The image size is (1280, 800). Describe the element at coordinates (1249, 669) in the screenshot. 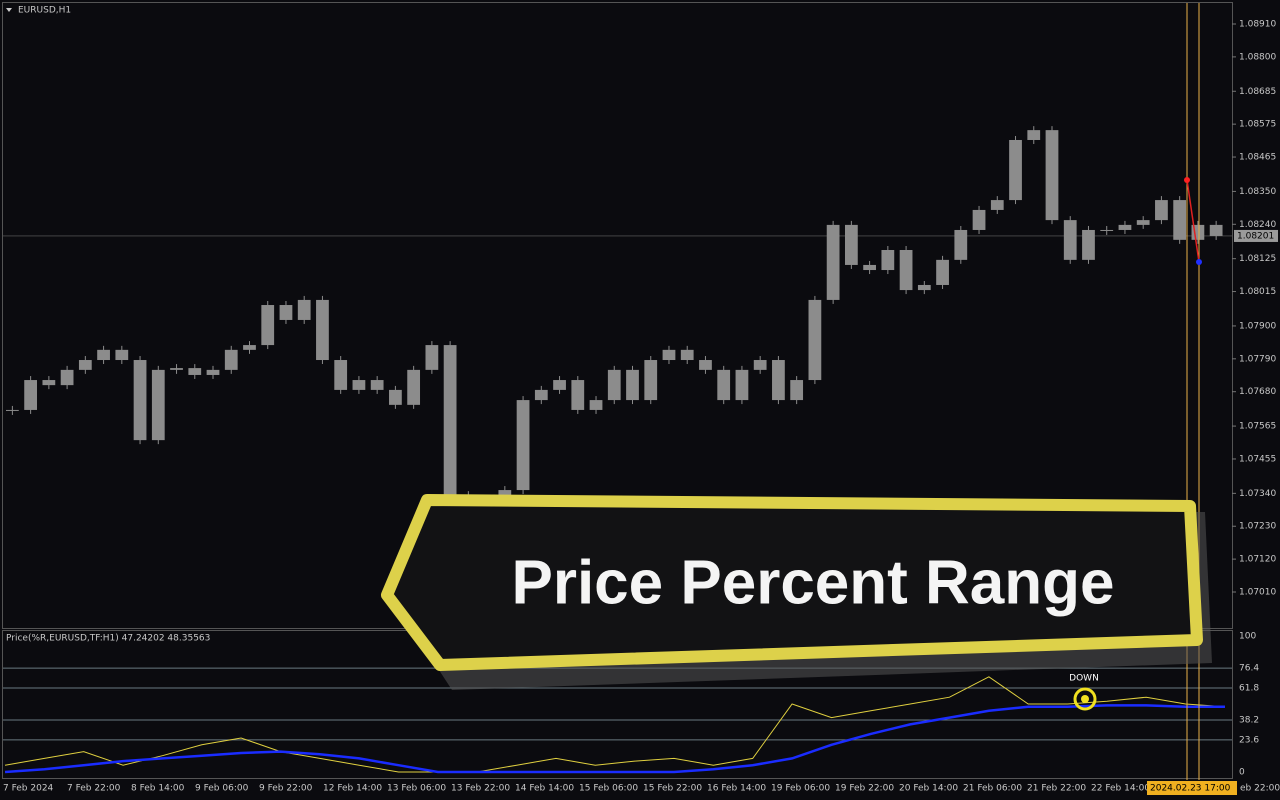

I see `level-label: 76.4` at that location.